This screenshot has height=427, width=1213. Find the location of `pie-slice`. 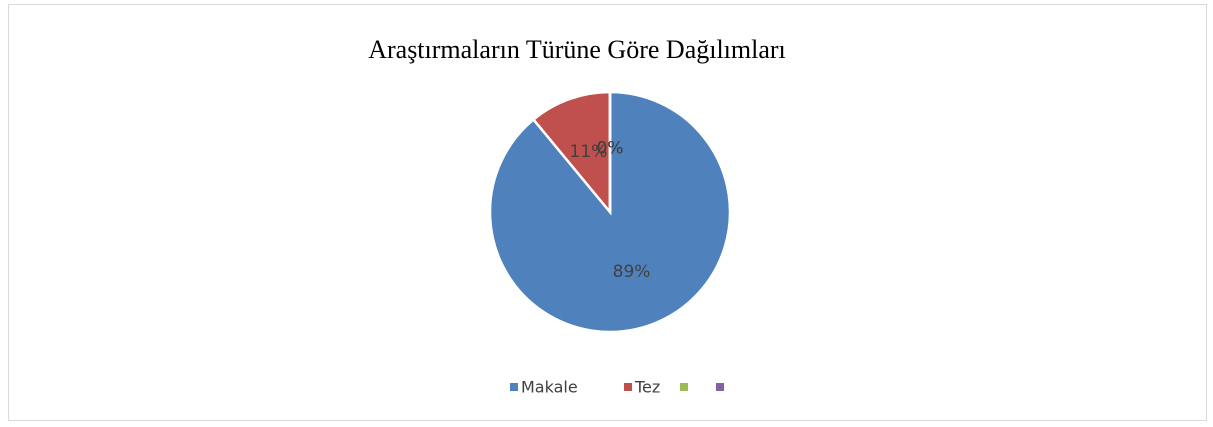

pie-slice is located at coordinates (571, 153).